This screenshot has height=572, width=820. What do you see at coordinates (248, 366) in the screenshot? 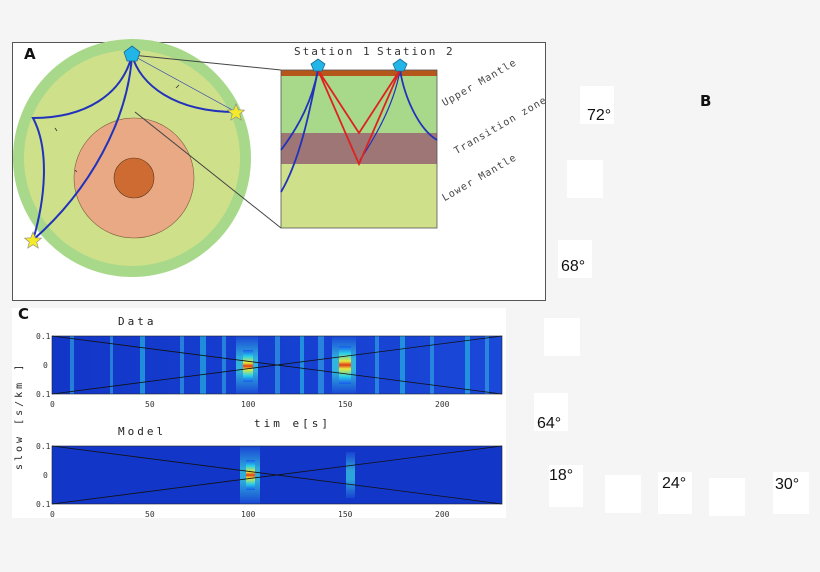
I see `data-arrival-peak-100s` at bounding box center [248, 366].